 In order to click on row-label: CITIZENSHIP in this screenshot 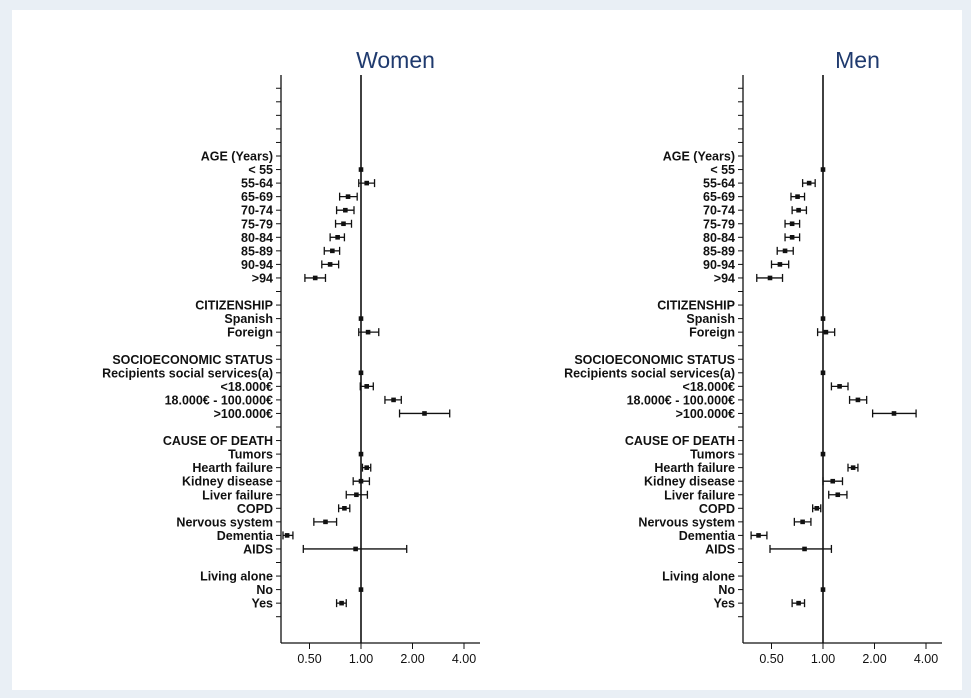, I will do `click(234, 306)`.